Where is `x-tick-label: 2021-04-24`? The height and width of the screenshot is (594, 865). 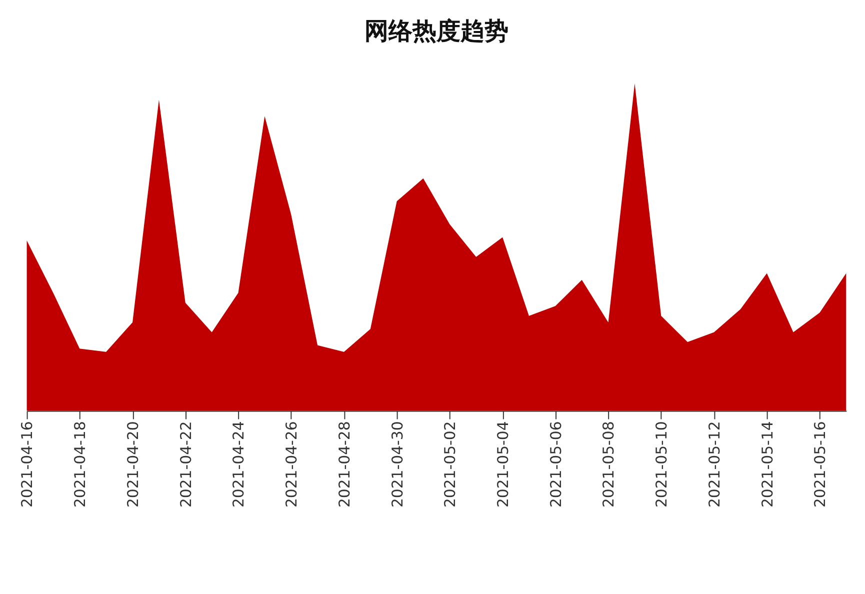
x-tick-label: 2021-04-24 is located at coordinates (239, 464).